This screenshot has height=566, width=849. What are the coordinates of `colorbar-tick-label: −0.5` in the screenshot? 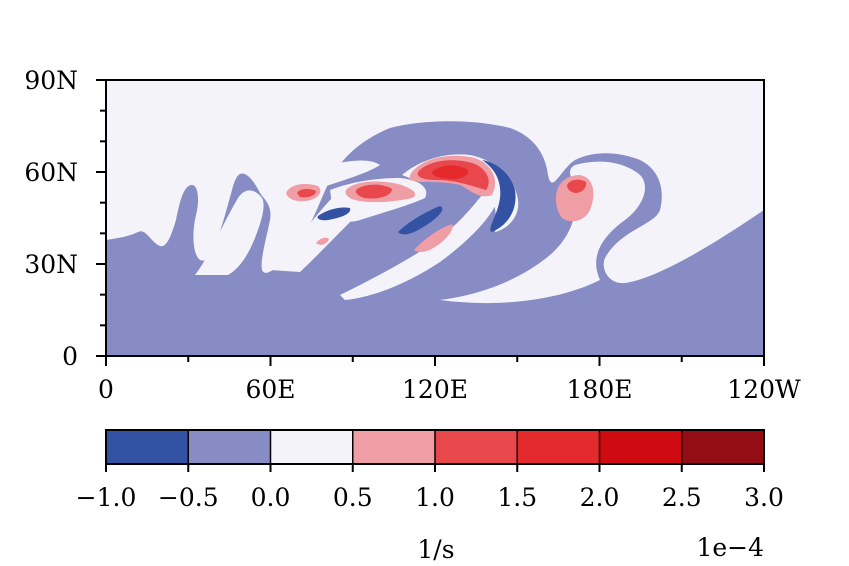 It's located at (188, 497).